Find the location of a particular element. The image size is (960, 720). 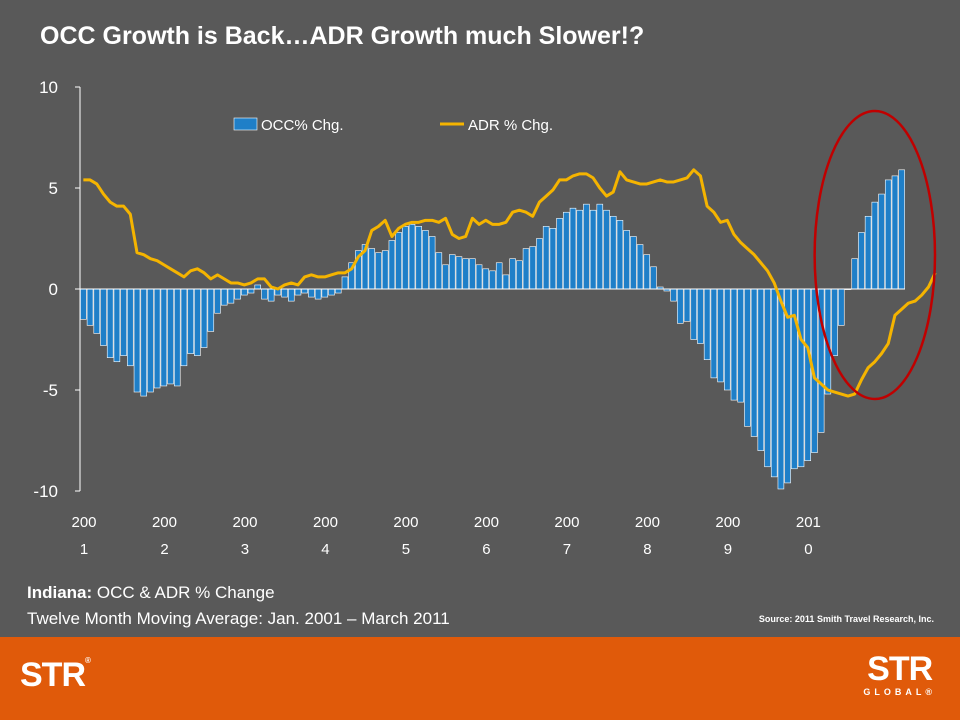

str-logo: STR® is located at coordinates (55, 675).